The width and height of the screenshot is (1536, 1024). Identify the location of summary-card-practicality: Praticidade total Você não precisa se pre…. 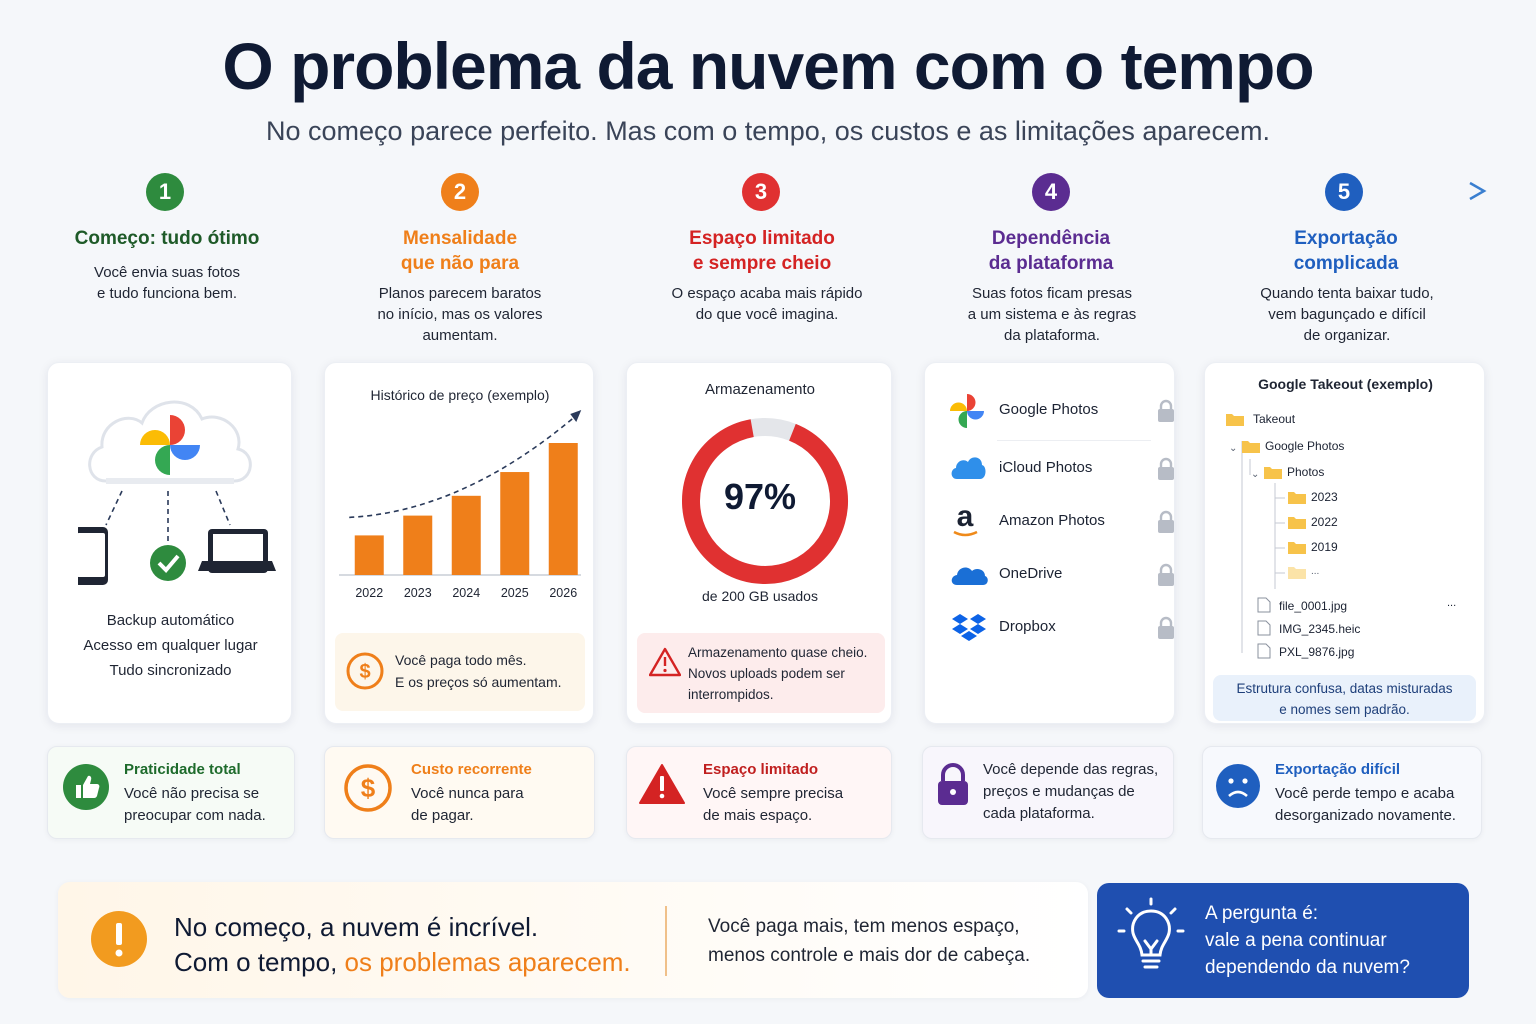
(171, 792).